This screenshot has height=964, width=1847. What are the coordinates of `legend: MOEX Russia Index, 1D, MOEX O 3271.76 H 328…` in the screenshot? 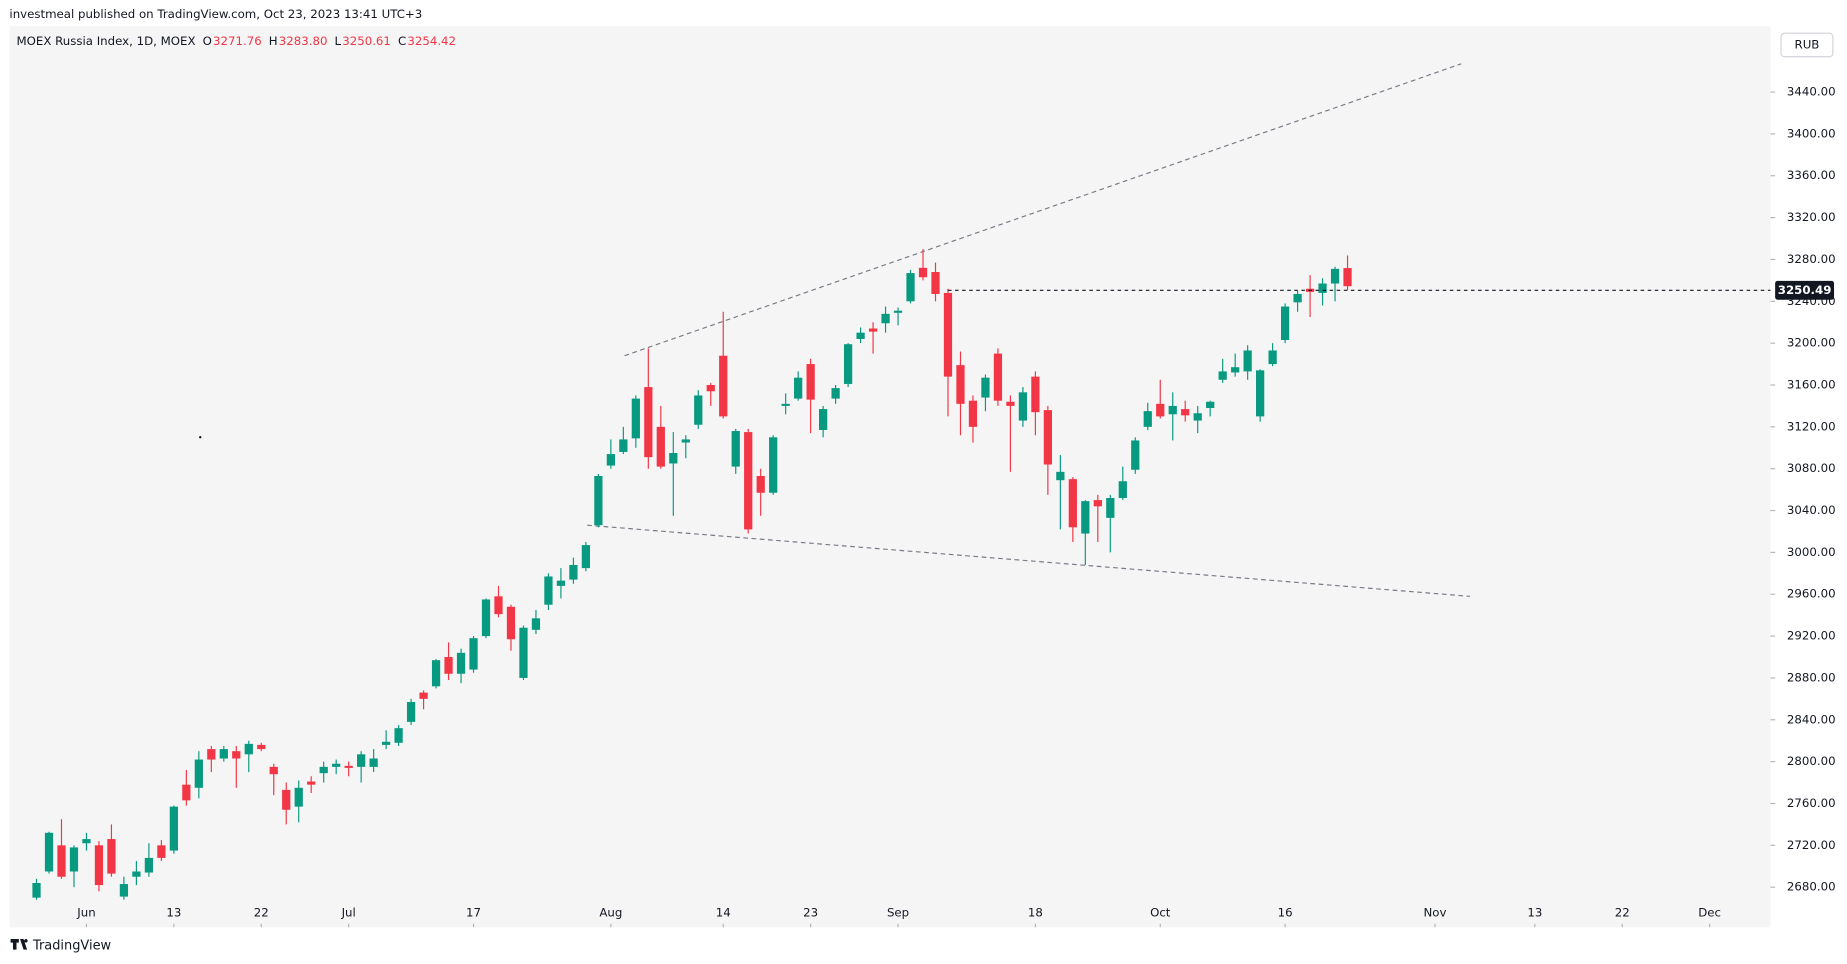 It's located at (236, 41).